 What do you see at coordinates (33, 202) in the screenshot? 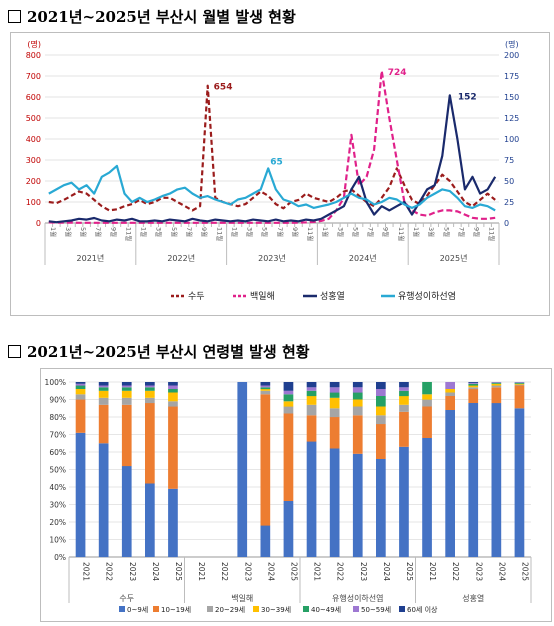
I see `left-tick-label: 100` at bounding box center [33, 202].